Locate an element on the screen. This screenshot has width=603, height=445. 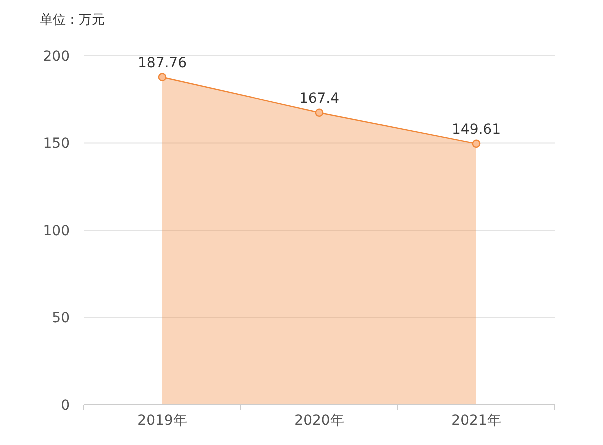
y-tick-label: 150 is located at coordinates (56, 144).